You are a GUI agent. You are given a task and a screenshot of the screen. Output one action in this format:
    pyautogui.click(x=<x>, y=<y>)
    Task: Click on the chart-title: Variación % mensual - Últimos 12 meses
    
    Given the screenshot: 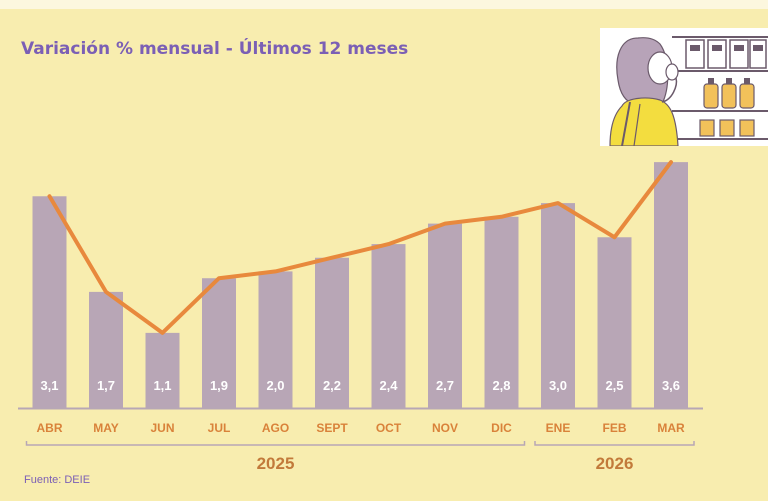 What is the action you would take?
    pyautogui.click(x=215, y=49)
    